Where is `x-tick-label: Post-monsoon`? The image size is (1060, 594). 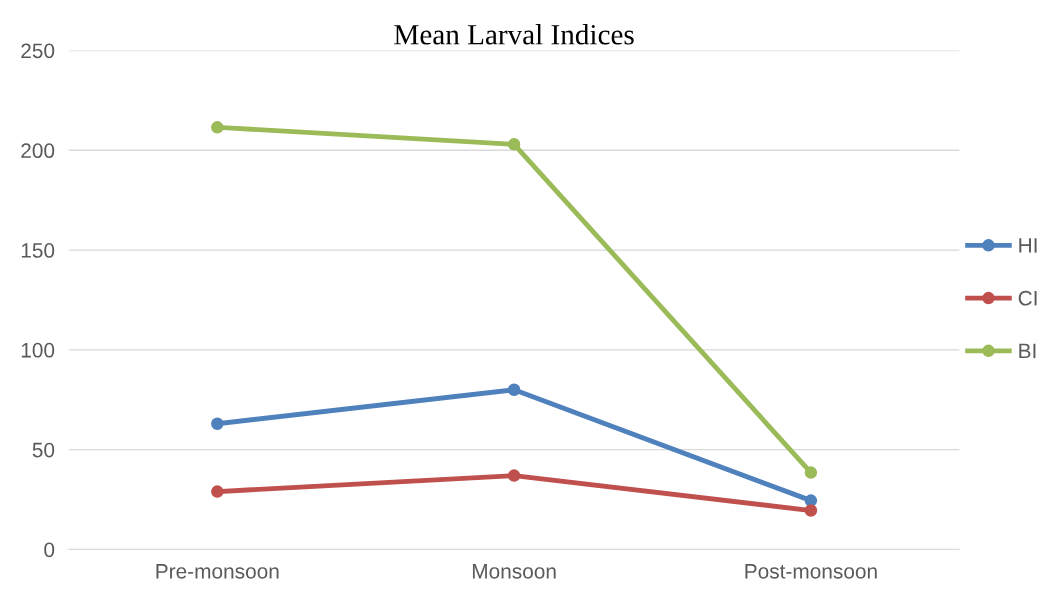 x-tick-label: Post-monsoon is located at coordinates (811, 571).